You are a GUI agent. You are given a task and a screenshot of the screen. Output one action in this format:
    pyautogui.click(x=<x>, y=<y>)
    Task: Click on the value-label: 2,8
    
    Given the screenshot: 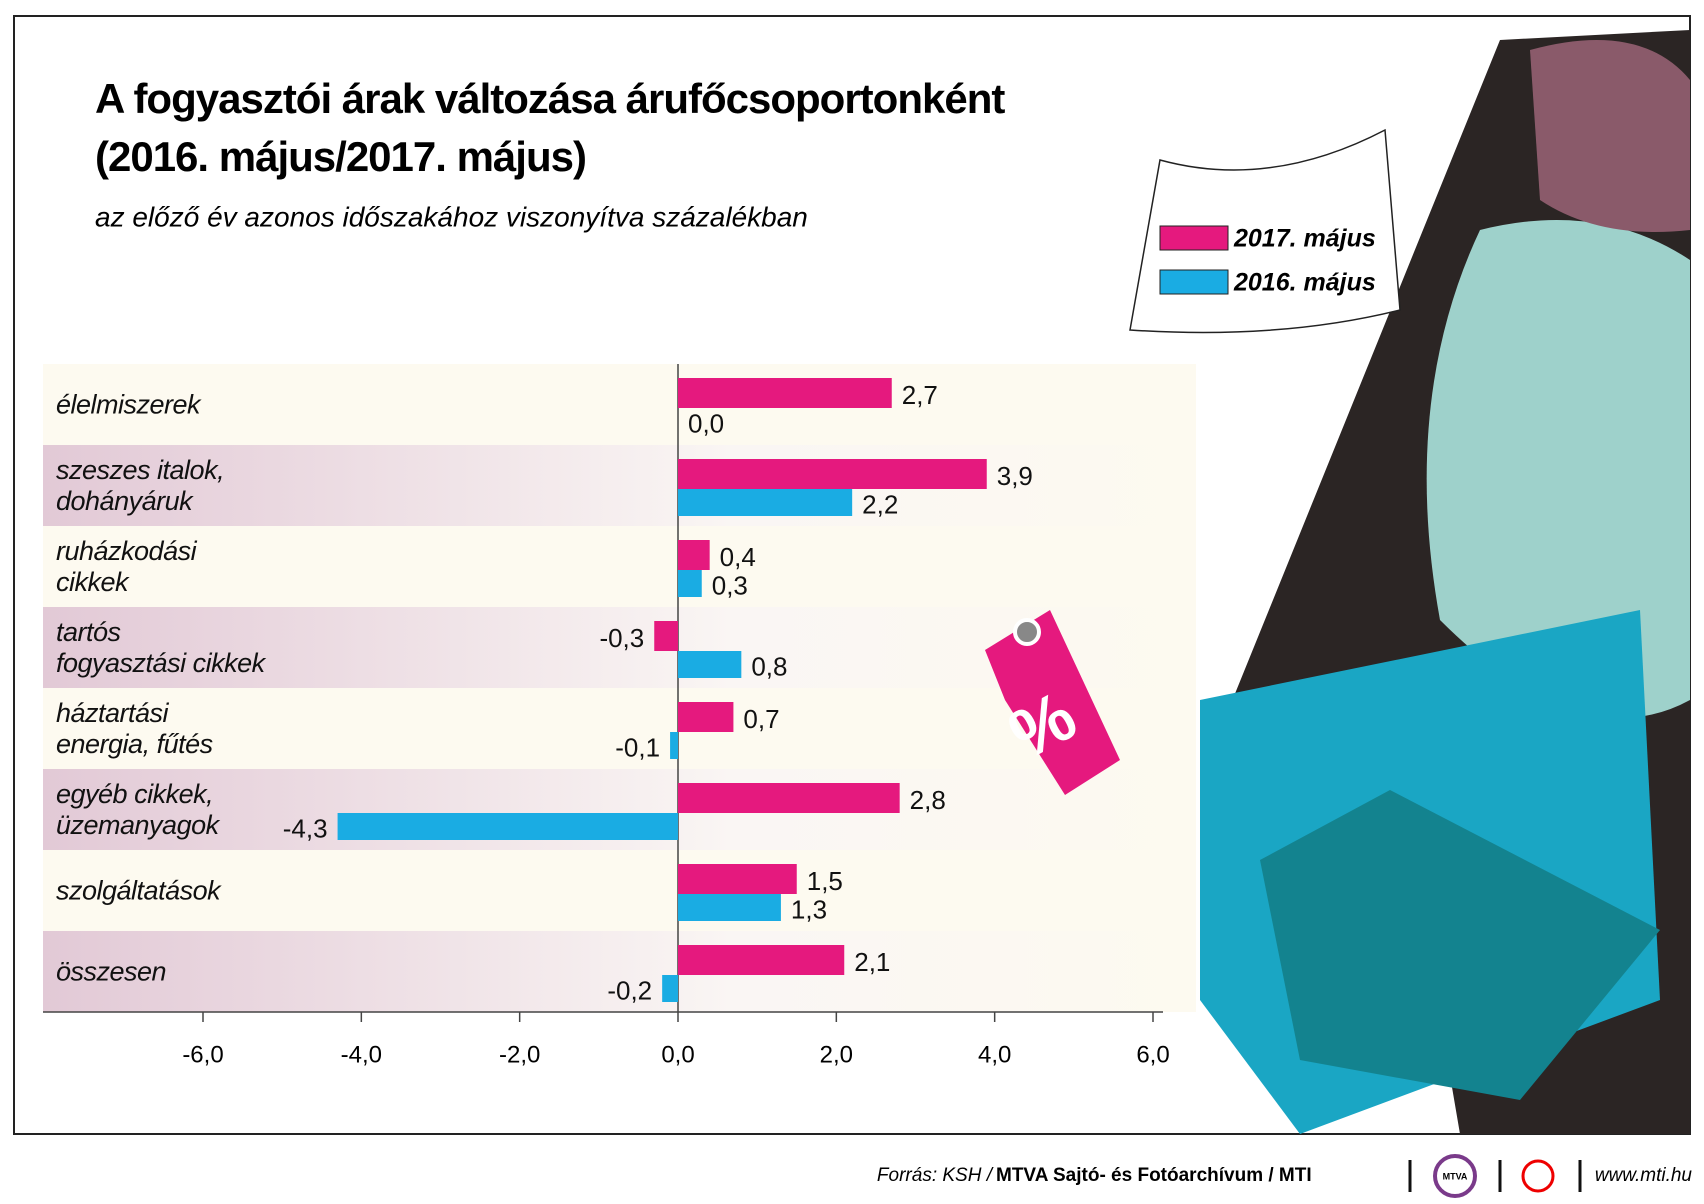 What is the action you would take?
    pyautogui.click(x=928, y=800)
    